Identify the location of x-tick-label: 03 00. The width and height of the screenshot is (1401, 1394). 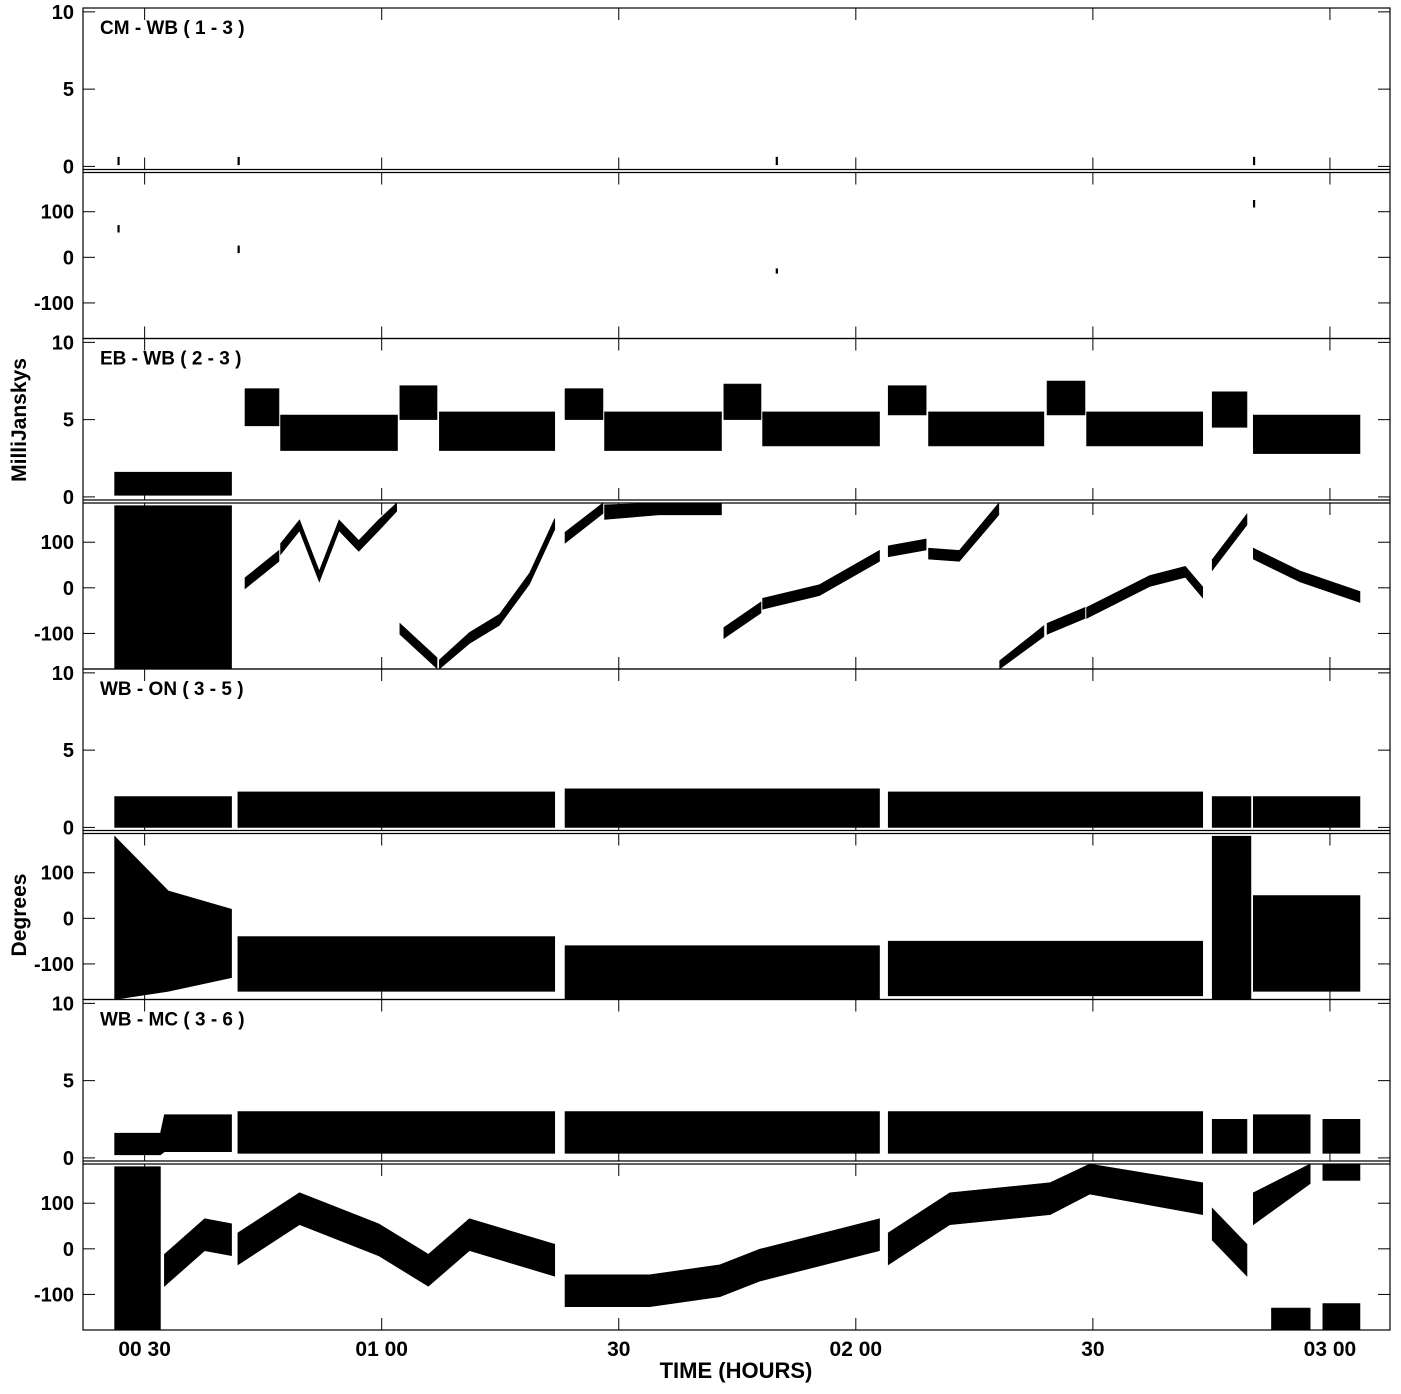
(1330, 1349).